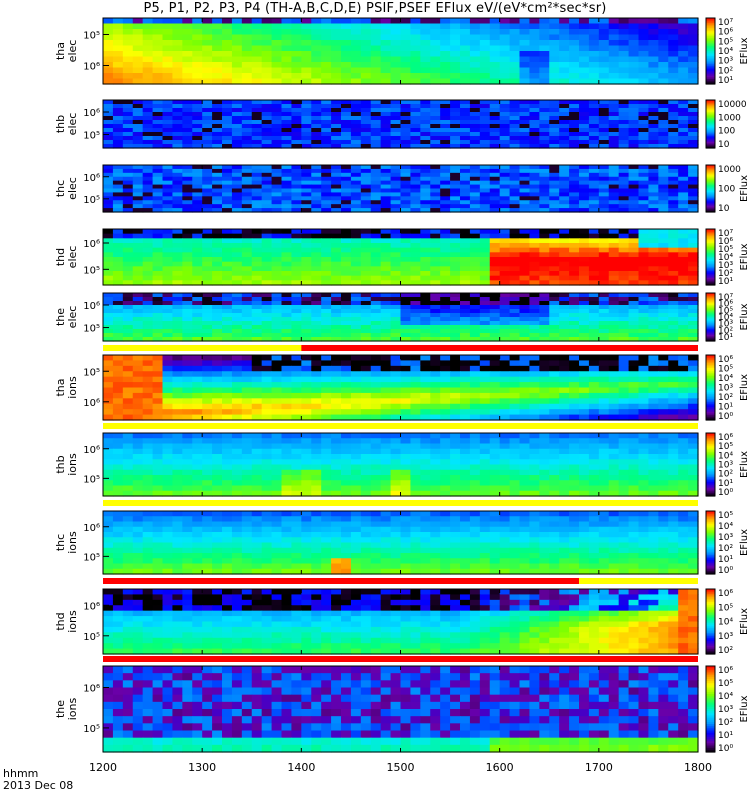 Image resolution: width=750 pixels, height=800 pixels. I want to click on panel-label-probe: thb, so click(60, 124).